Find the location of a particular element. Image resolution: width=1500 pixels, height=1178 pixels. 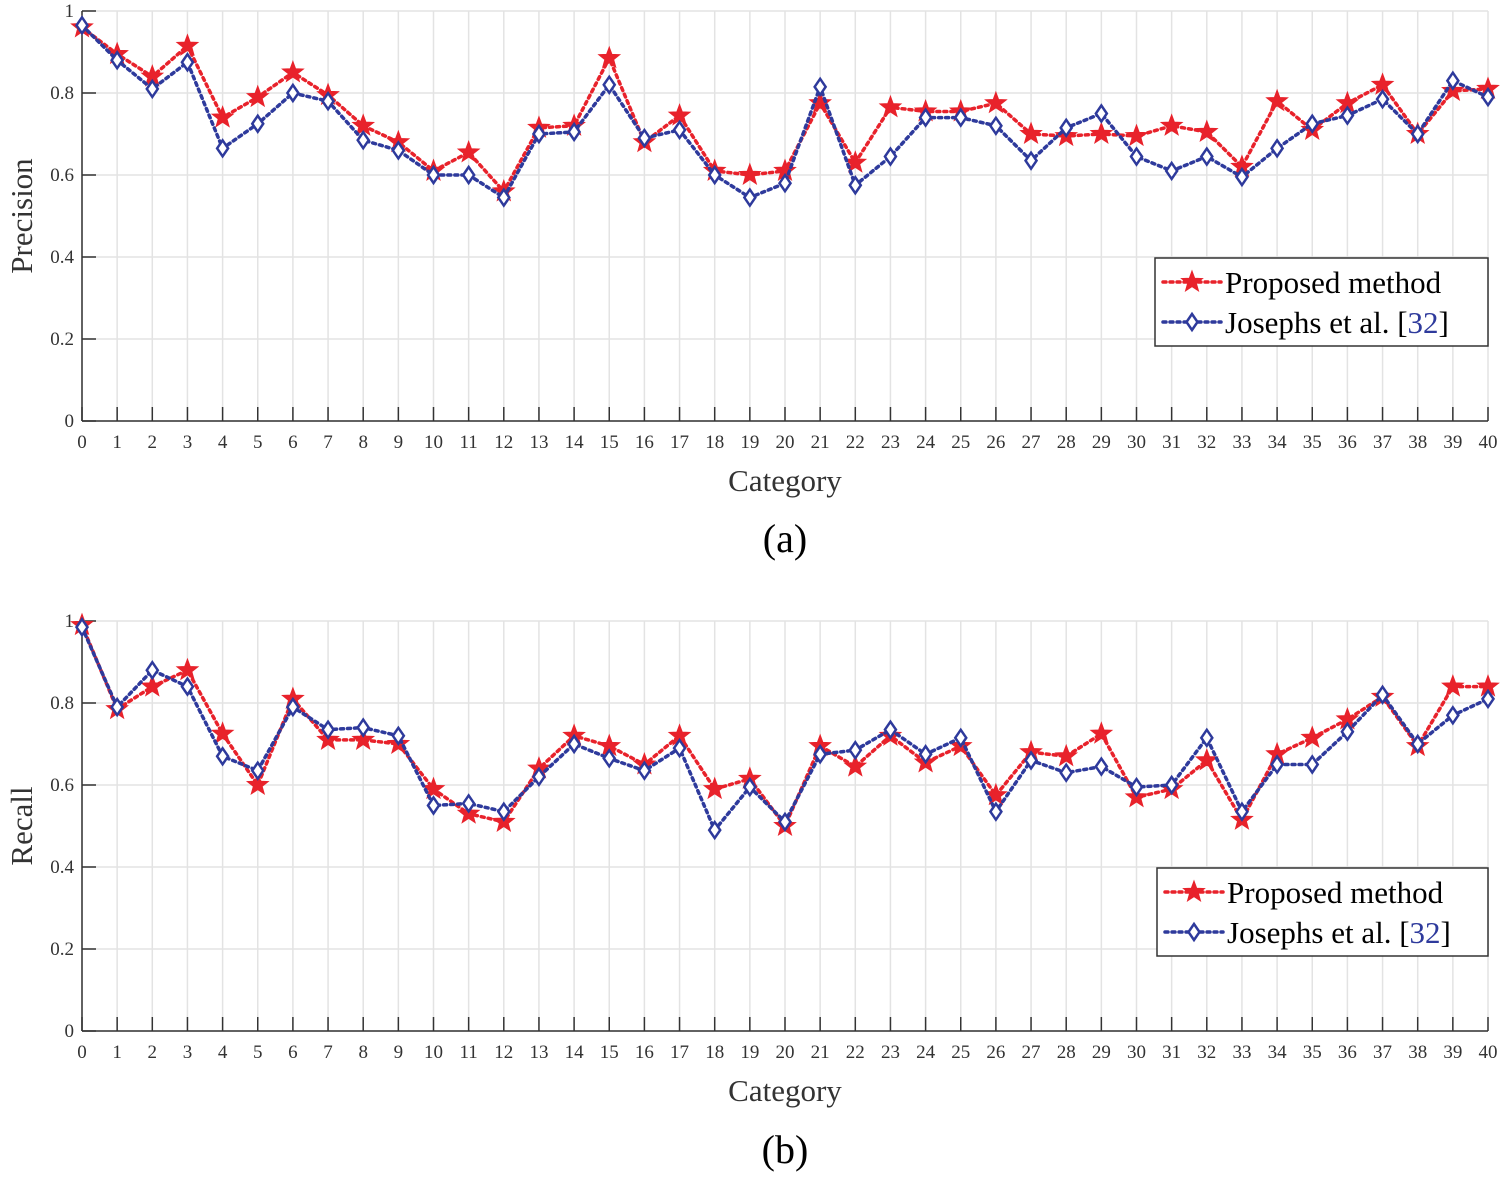

x-tick-label: 5 is located at coordinates (258, 1052).